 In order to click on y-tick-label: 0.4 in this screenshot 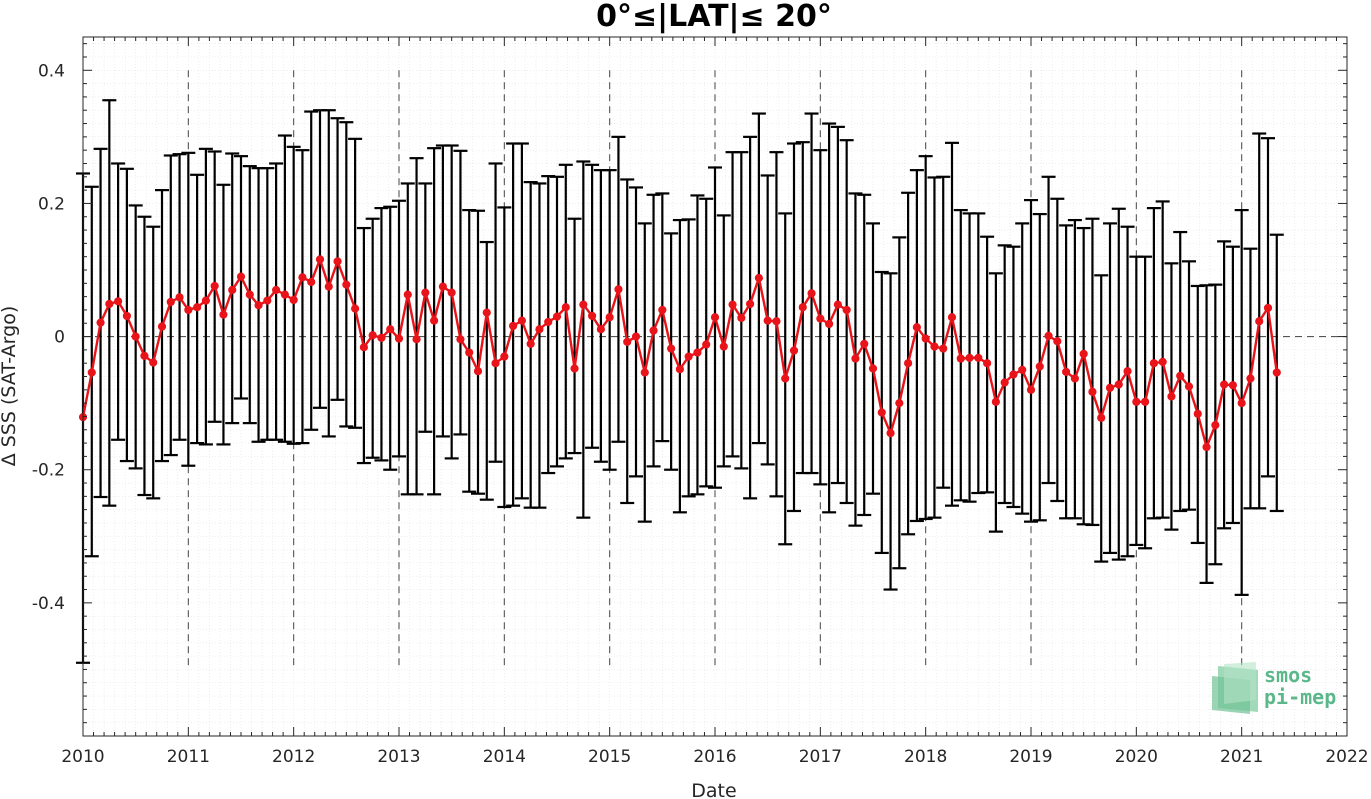, I will do `click(51, 71)`.